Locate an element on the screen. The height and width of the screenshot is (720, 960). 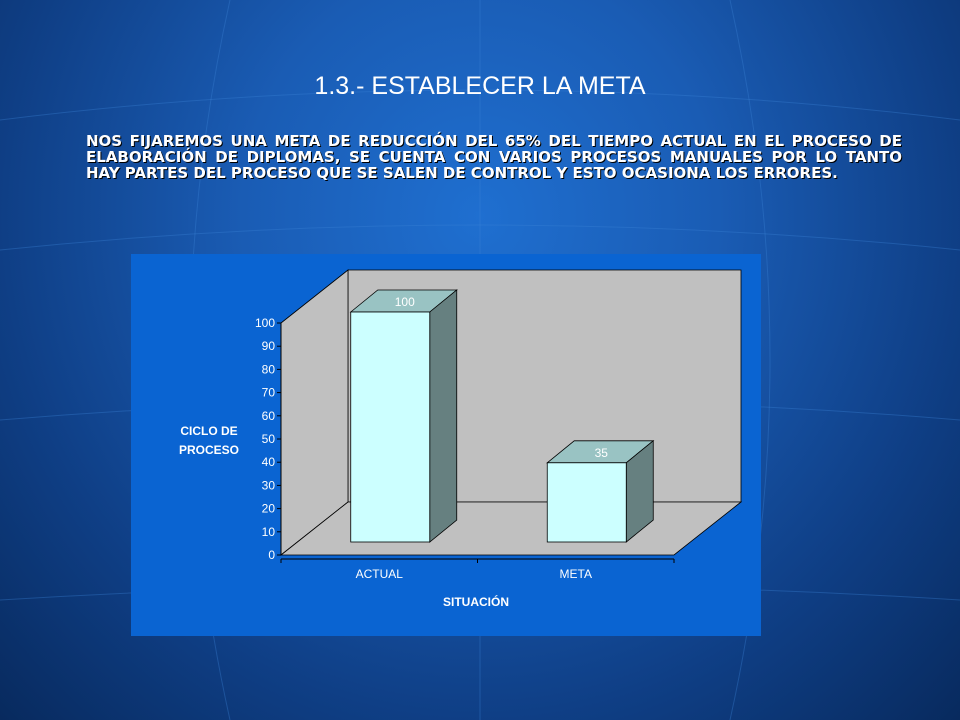
y-tick-label: 0 is located at coordinates (271, 555).